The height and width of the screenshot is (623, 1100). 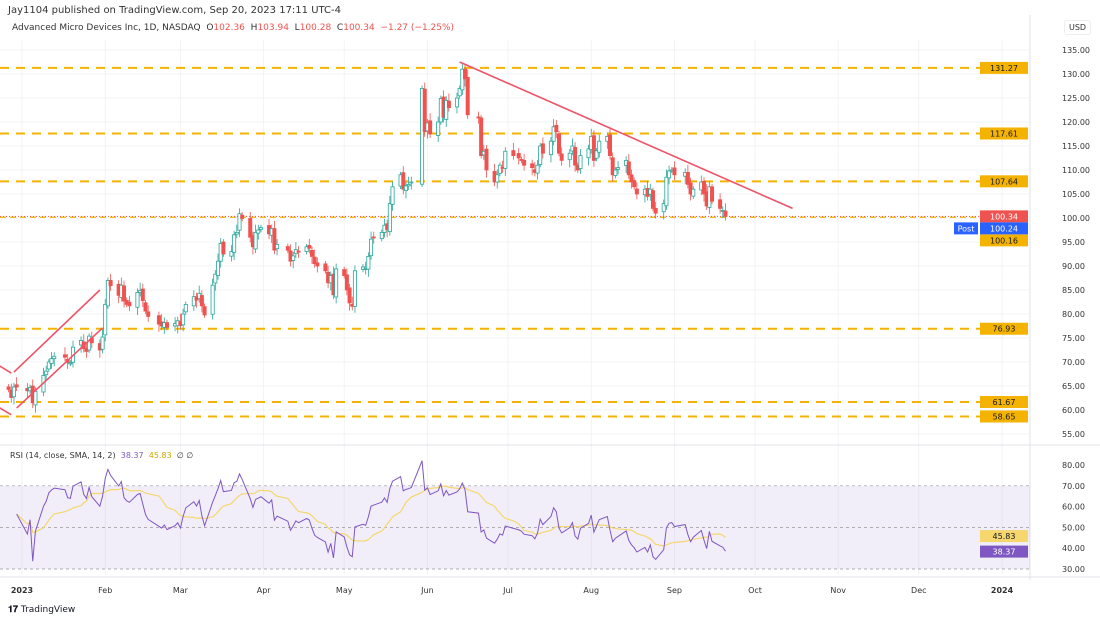 What do you see at coordinates (591, 590) in the screenshot?
I see `time-tick: Aug` at bounding box center [591, 590].